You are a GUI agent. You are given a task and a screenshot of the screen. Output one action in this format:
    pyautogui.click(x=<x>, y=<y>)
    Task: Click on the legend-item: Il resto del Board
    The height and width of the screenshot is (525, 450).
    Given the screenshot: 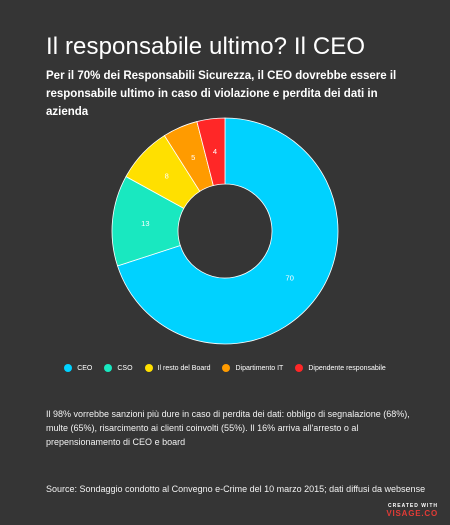 What is the action you would take?
    pyautogui.click(x=177, y=368)
    